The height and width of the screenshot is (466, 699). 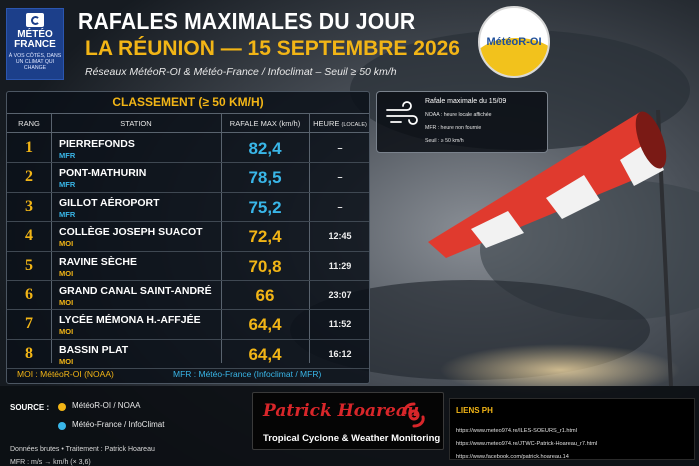 What do you see at coordinates (354, 125) in the screenshot?
I see `column-time-note: (LOCALE)` at bounding box center [354, 125].